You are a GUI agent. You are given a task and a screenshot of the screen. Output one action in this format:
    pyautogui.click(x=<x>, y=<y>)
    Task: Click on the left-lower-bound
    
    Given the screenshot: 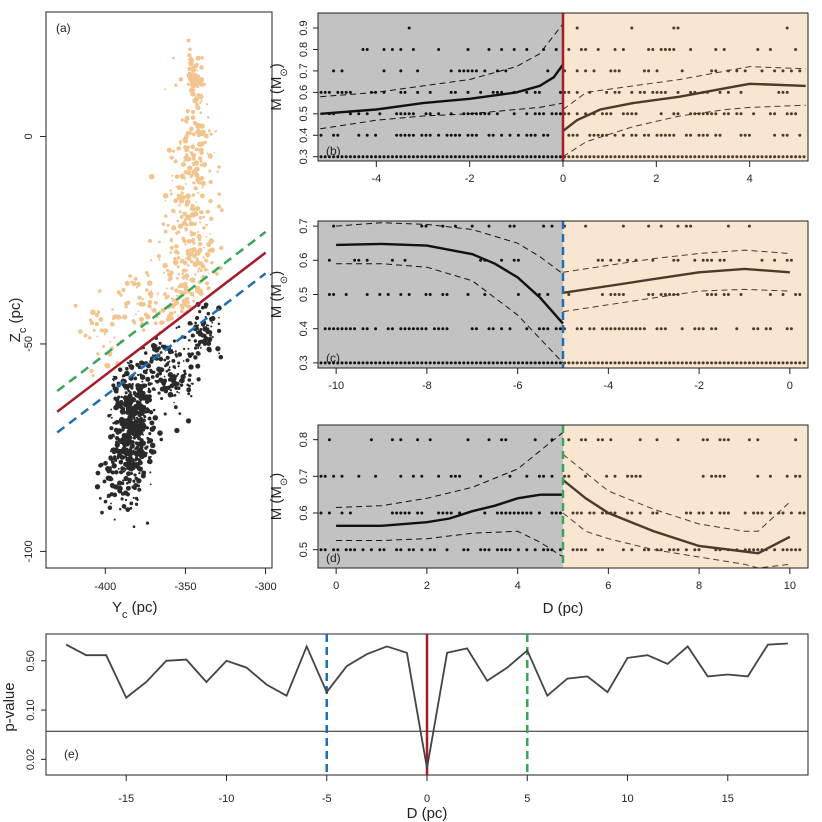 What is the action you would take?
    pyautogui.click(x=450, y=544)
    